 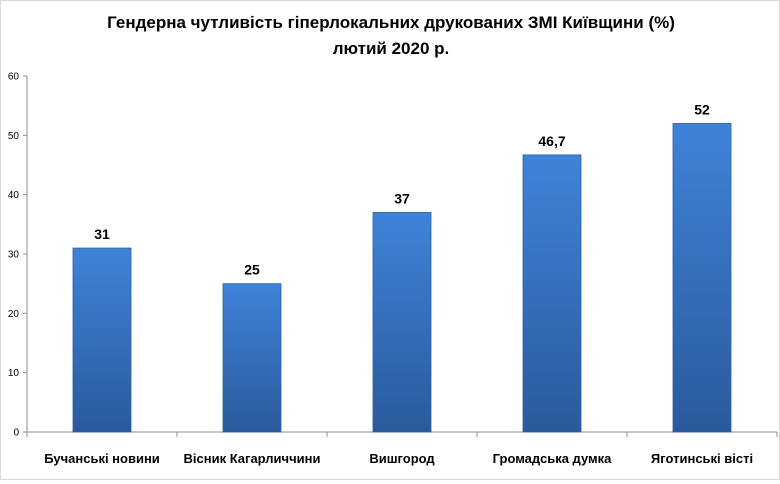 I want to click on bar-data-label: 52, so click(x=702, y=109).